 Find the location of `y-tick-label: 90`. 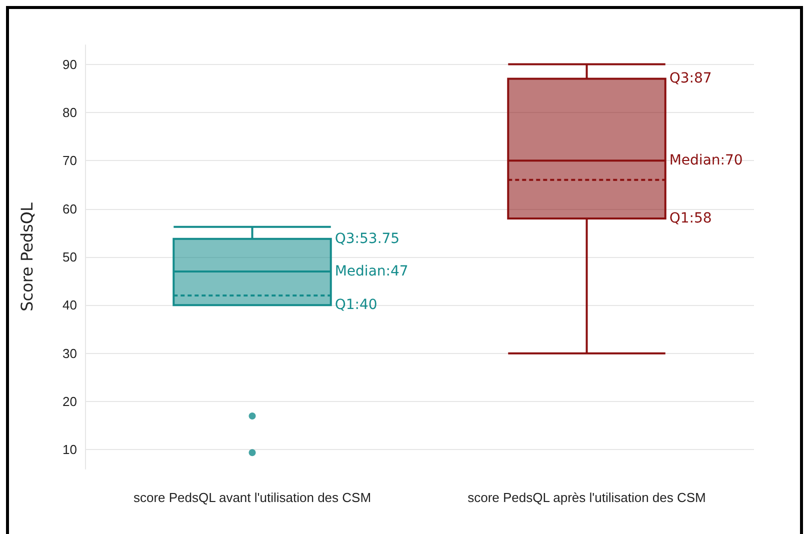

y-tick-label: 90 is located at coordinates (69, 64).